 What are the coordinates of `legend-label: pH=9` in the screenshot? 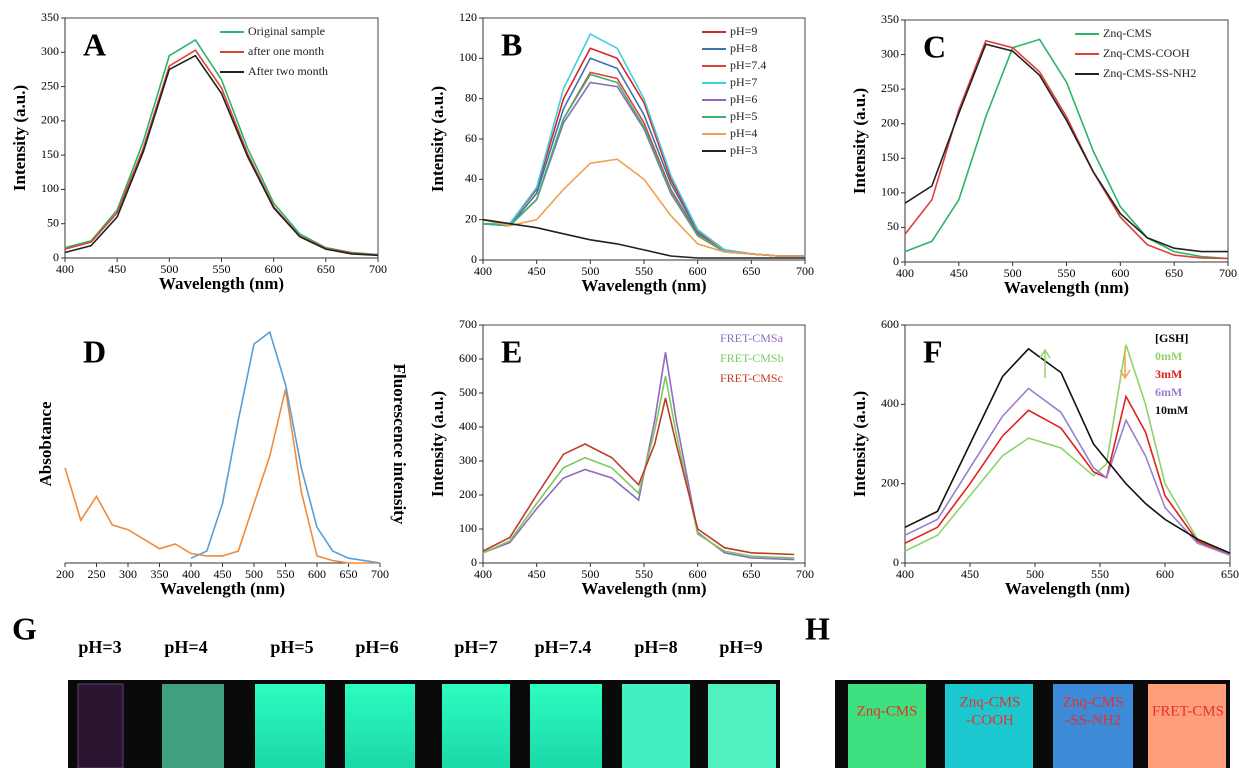 It's located at (743, 31).